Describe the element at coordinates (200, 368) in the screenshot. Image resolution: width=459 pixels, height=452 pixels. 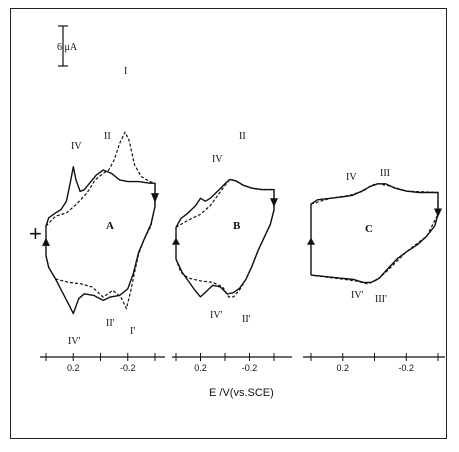
I see `tick-label-b-0: 0.2` at that location.